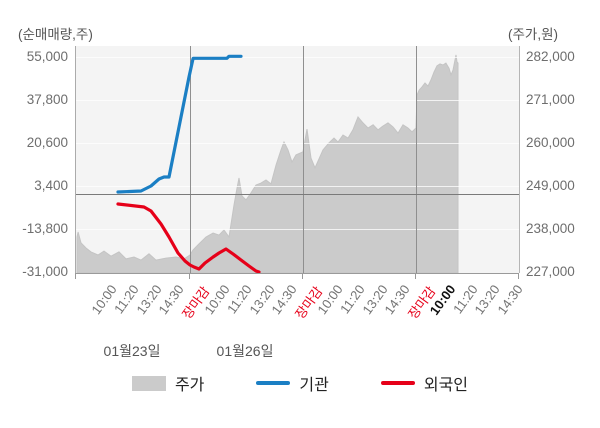 The width and height of the screenshot is (600, 428). Describe the element at coordinates (188, 237) in the screenshot. I see `foreigner-line` at that location.